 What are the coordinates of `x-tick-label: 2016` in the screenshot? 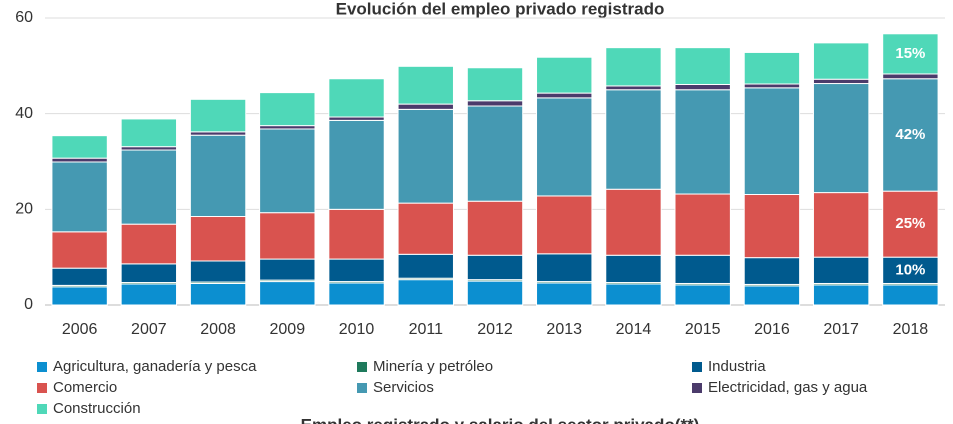 It's located at (772, 329).